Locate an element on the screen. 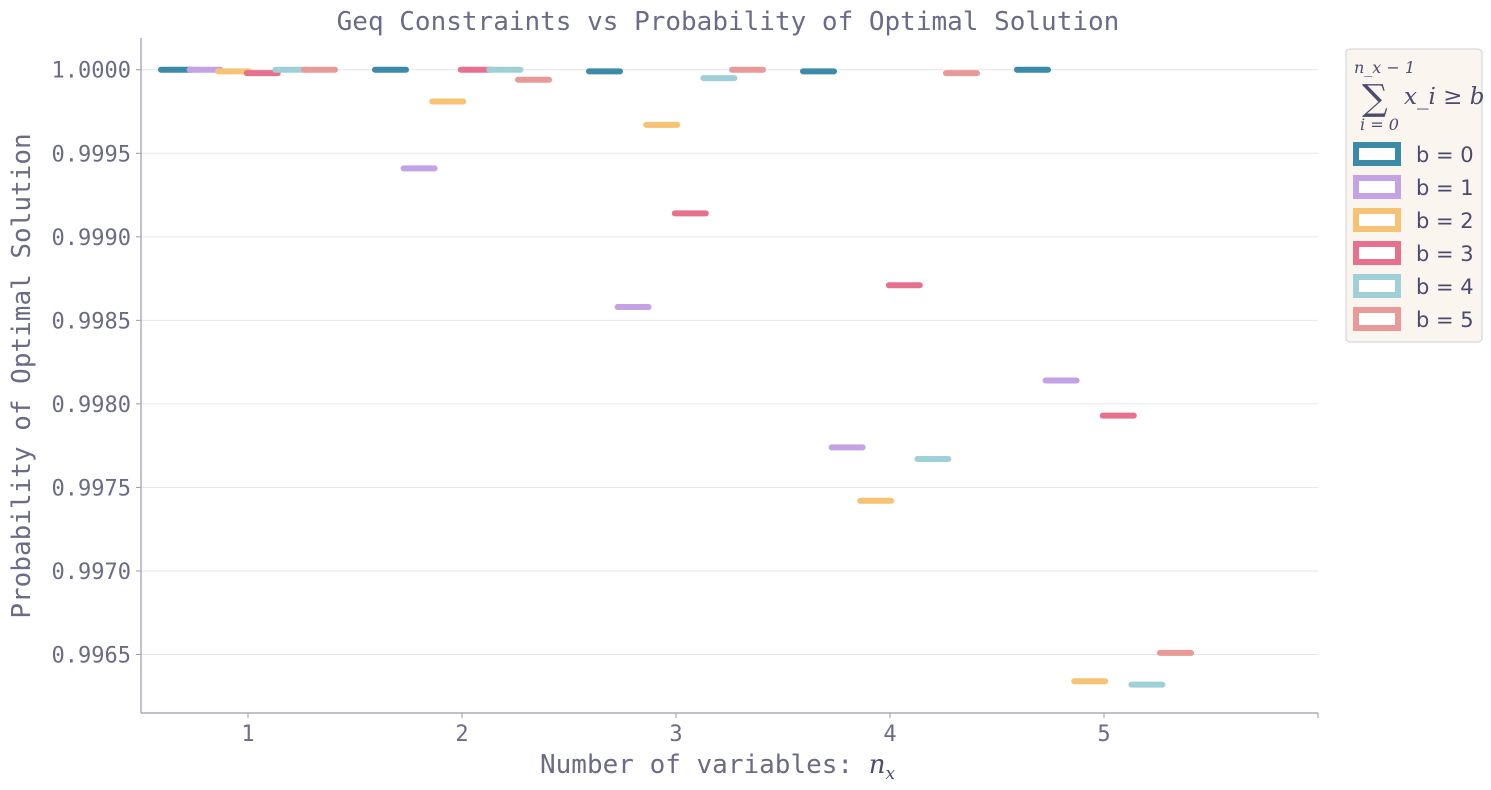  legend-title-upper: n_x − 1 is located at coordinates (1384, 67).